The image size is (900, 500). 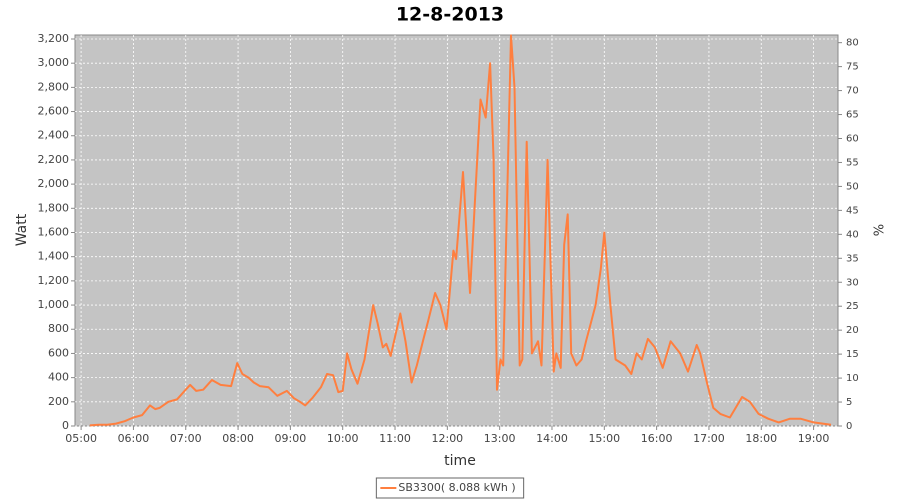 What do you see at coordinates (395, 438) in the screenshot?
I see `x-tick-label: 11:00` at bounding box center [395, 438].